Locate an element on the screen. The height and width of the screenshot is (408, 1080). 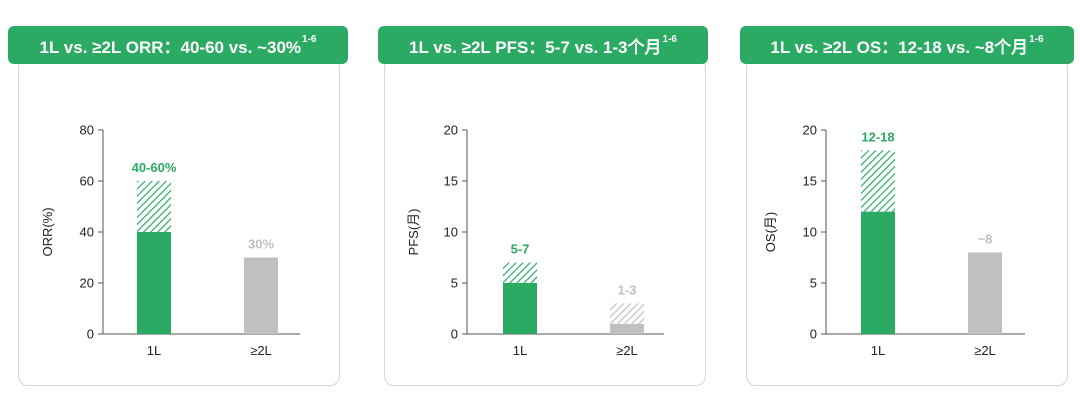
chart-title-orr: 1L vs. ≥2L ORR：40-60 vs. ~30% 1-6 is located at coordinates (178, 45).